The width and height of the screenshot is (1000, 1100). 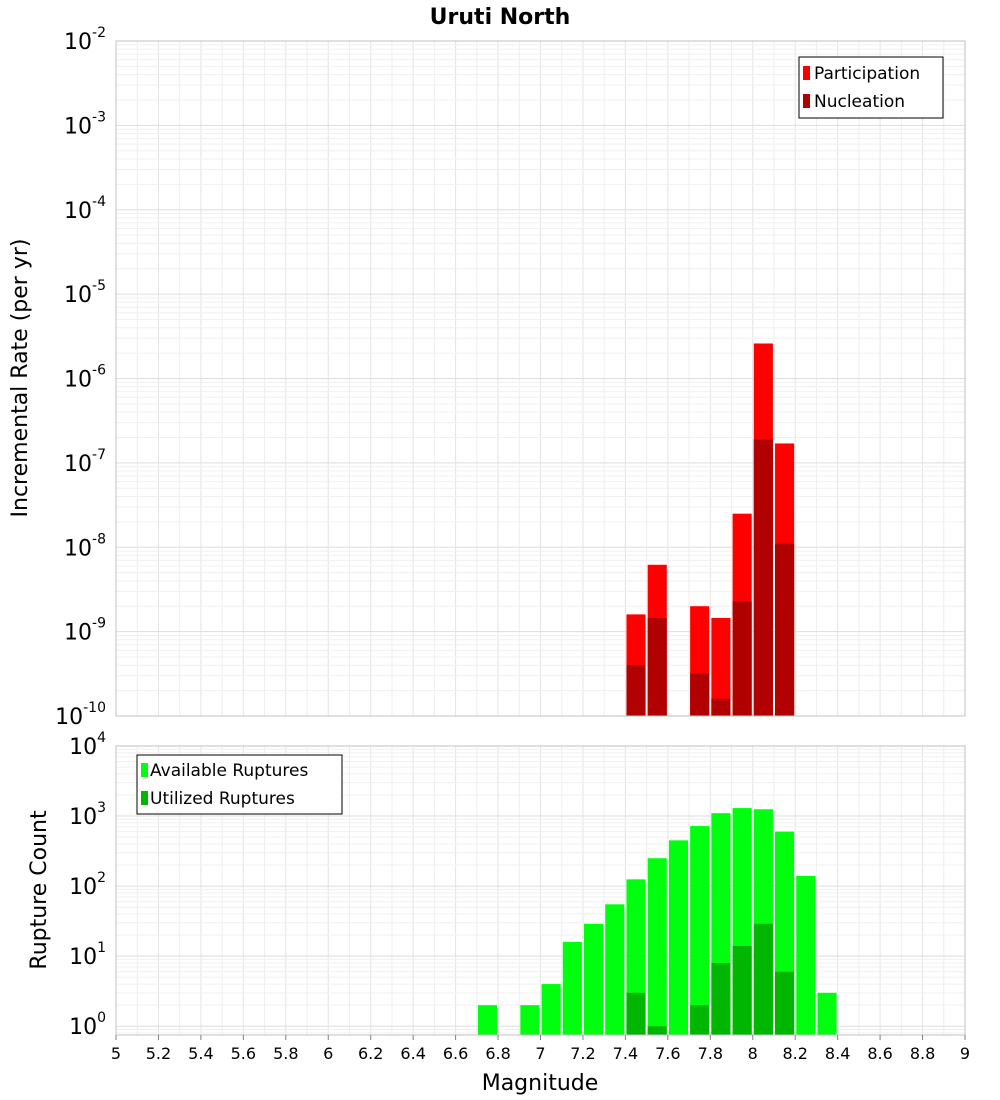 What do you see at coordinates (200, 1053) in the screenshot?
I see `x-tick-label: 5.4` at bounding box center [200, 1053].